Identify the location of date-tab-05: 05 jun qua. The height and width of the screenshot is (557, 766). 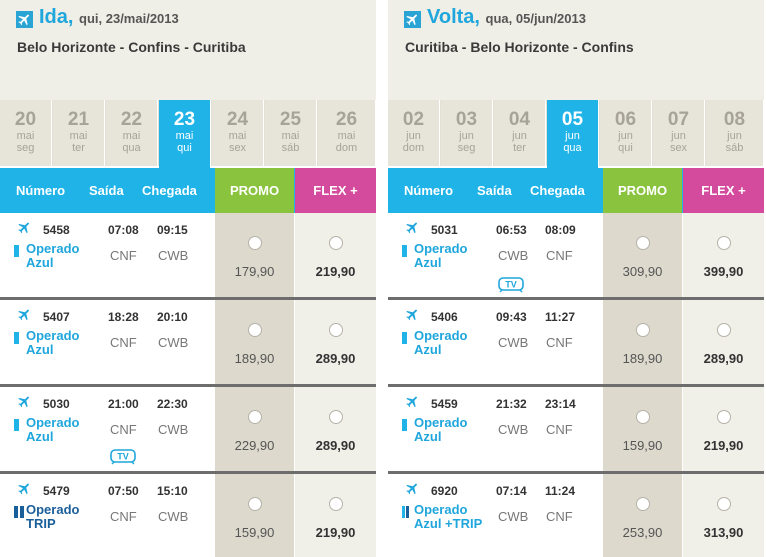
(573, 134).